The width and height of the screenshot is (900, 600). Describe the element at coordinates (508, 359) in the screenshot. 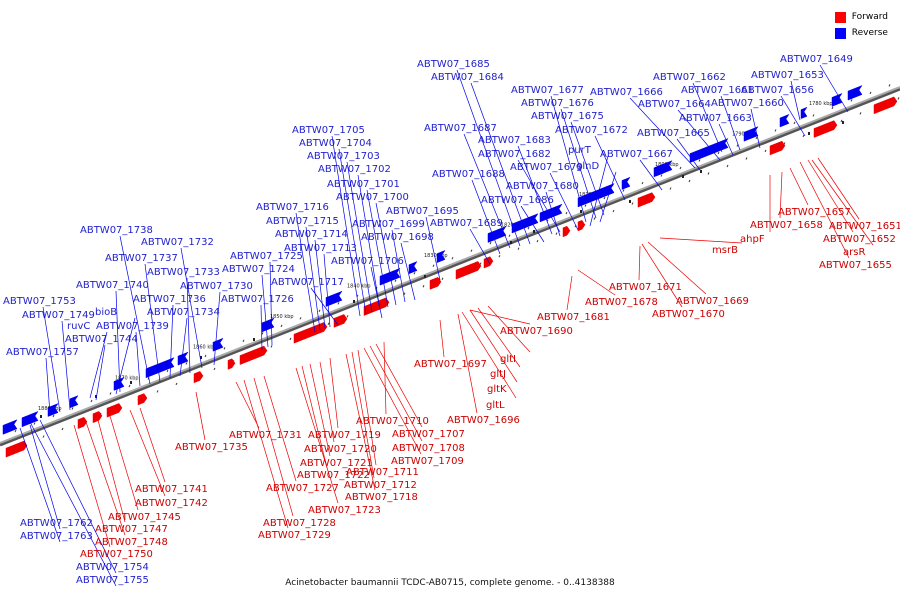

I see `gene-label-forward: gltI` at that location.